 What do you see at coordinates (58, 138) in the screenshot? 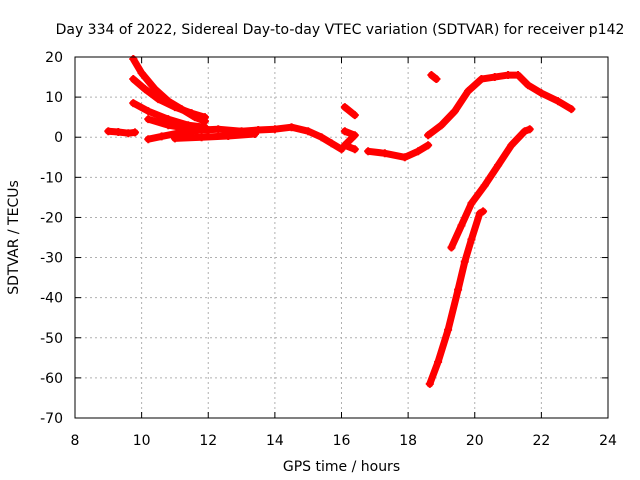
I see `y-tick-label: 0` at bounding box center [58, 138].